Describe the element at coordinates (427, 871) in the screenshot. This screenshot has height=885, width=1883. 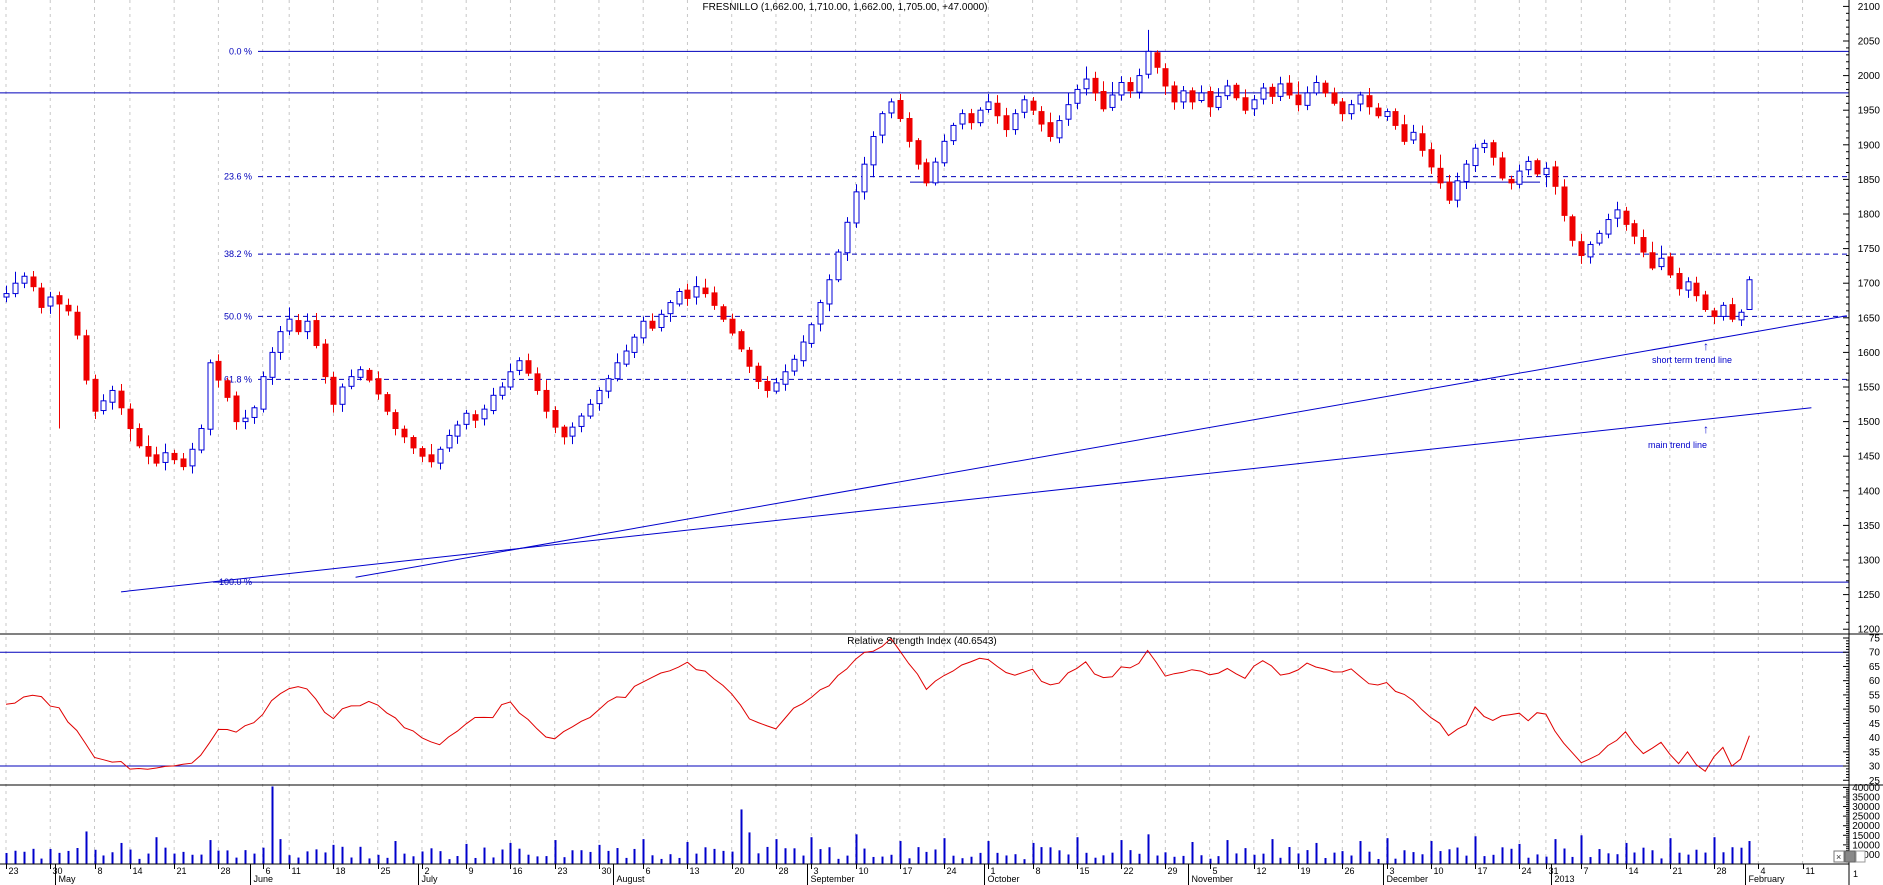
I see `date-tick-label: 2` at that location.